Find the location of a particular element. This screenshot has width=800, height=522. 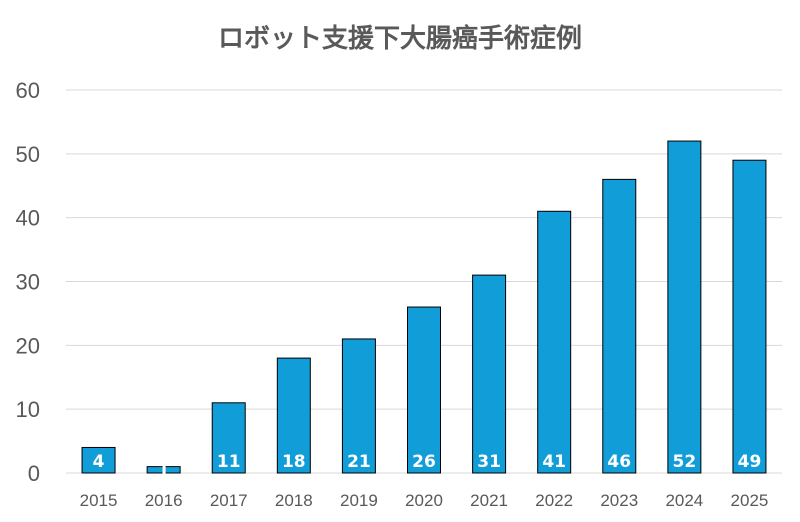

x-tick-label: 2022 is located at coordinates (554, 500).